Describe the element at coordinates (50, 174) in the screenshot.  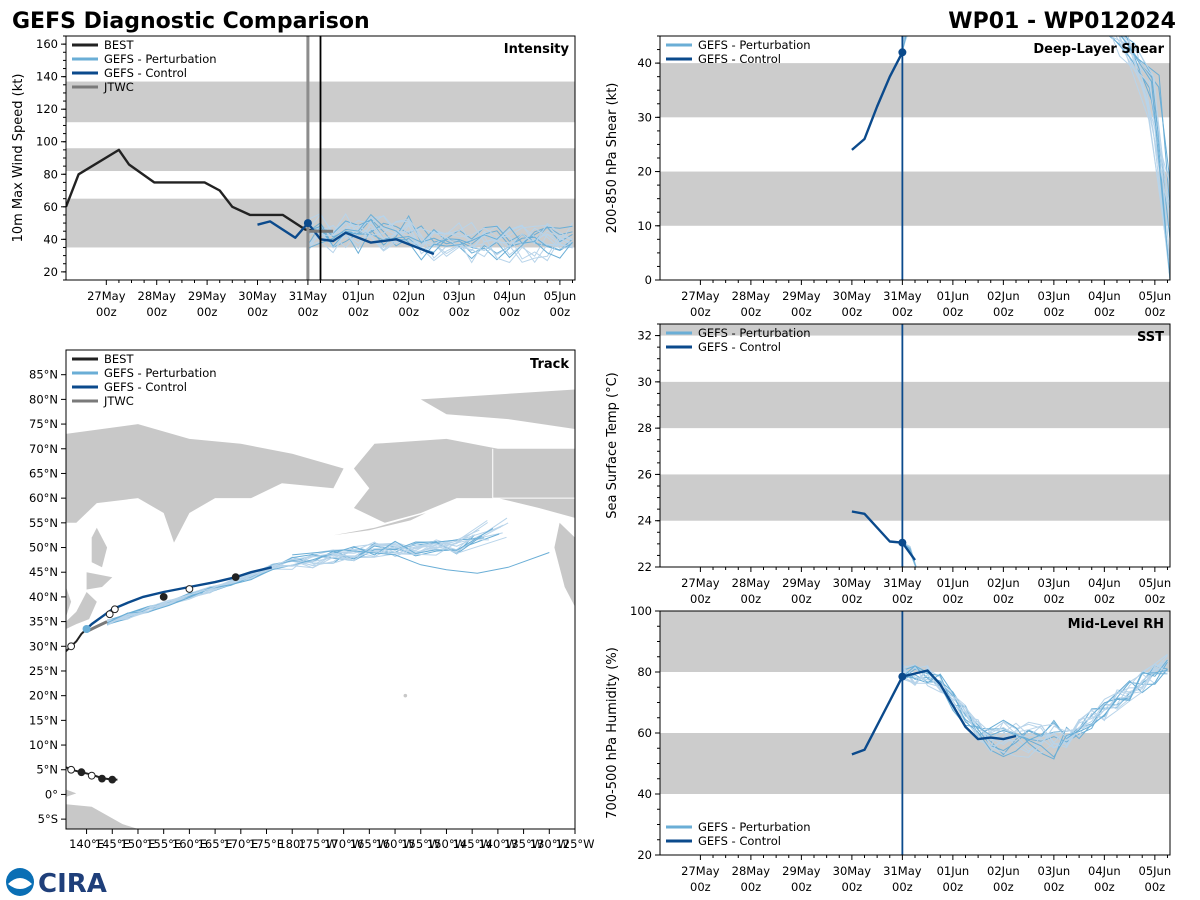
I see `y-tick-label: 80` at that location.